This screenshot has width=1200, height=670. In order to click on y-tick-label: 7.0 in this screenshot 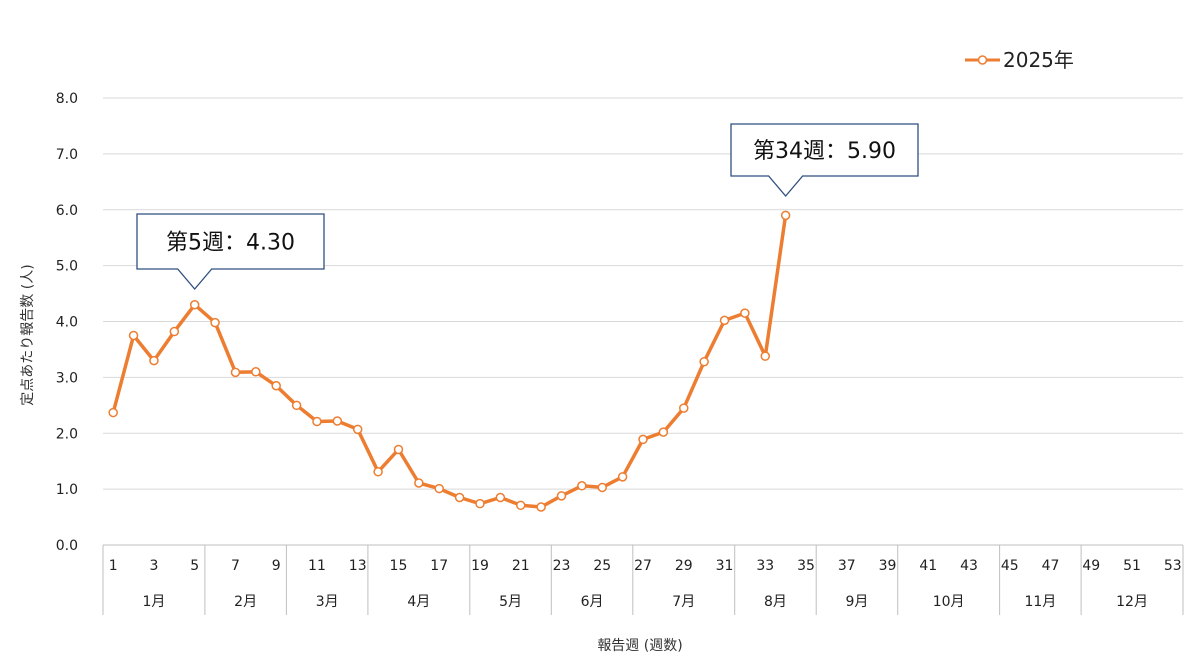, I will do `click(67, 155)`.